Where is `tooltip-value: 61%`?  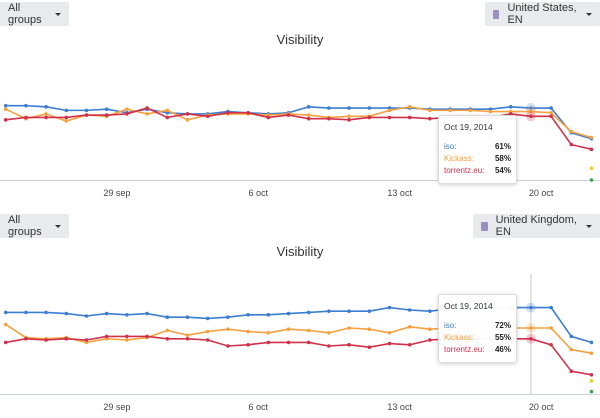
tooltip-value: 61% is located at coordinates (502, 146).